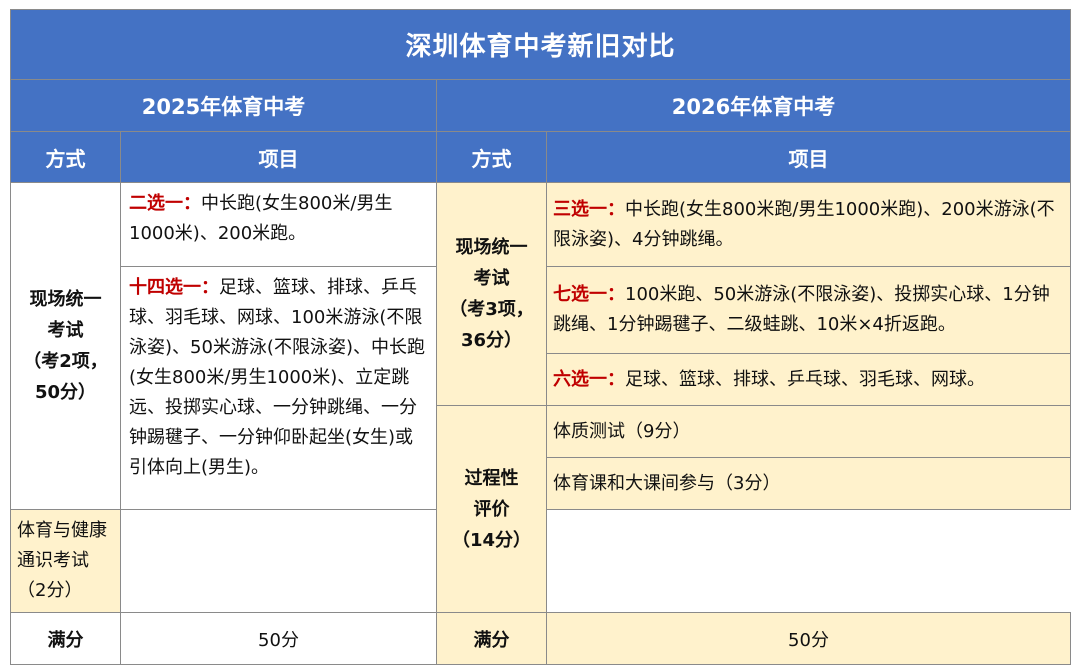  What do you see at coordinates (65, 346) in the screenshot?
I see `method-2025-onsite: 现场统一 考试 （考2项， 50分）` at bounding box center [65, 346].